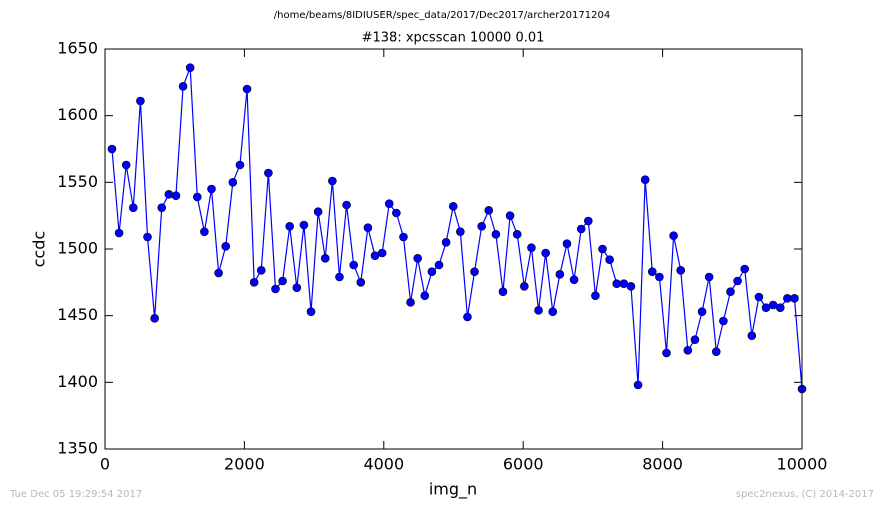 The width and height of the screenshot is (884, 509). Describe the element at coordinates (77, 448) in the screenshot. I see `y-tick-label: 1350` at that location.